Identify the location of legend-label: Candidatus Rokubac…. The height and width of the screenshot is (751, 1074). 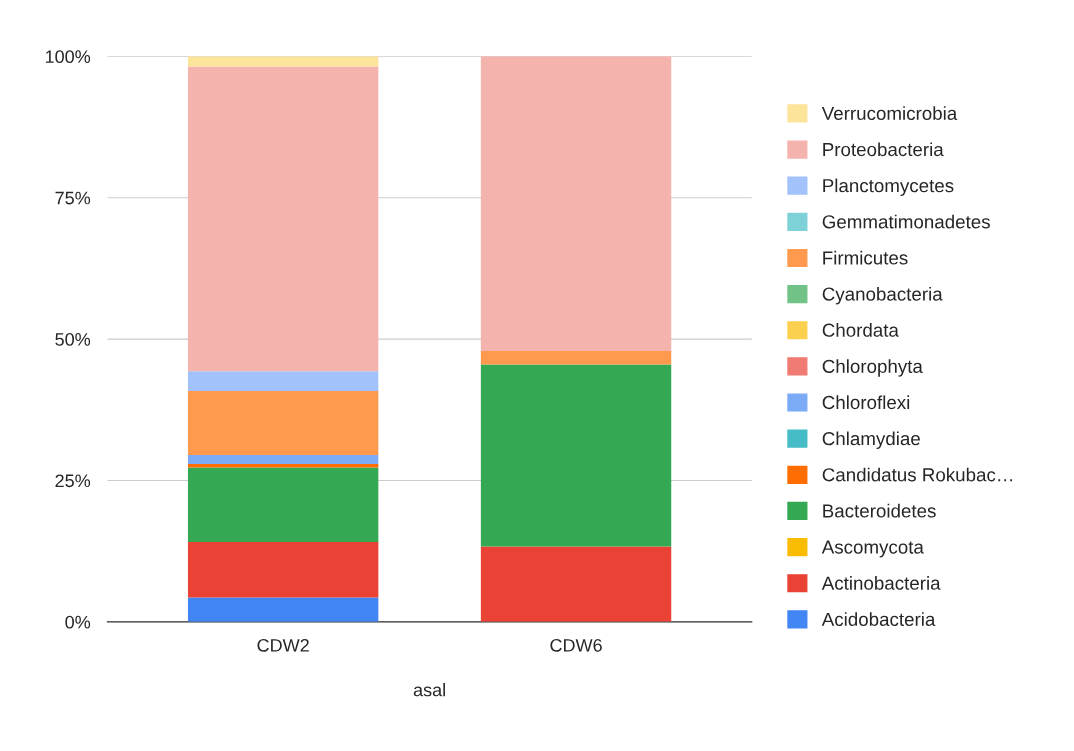
(917, 474).